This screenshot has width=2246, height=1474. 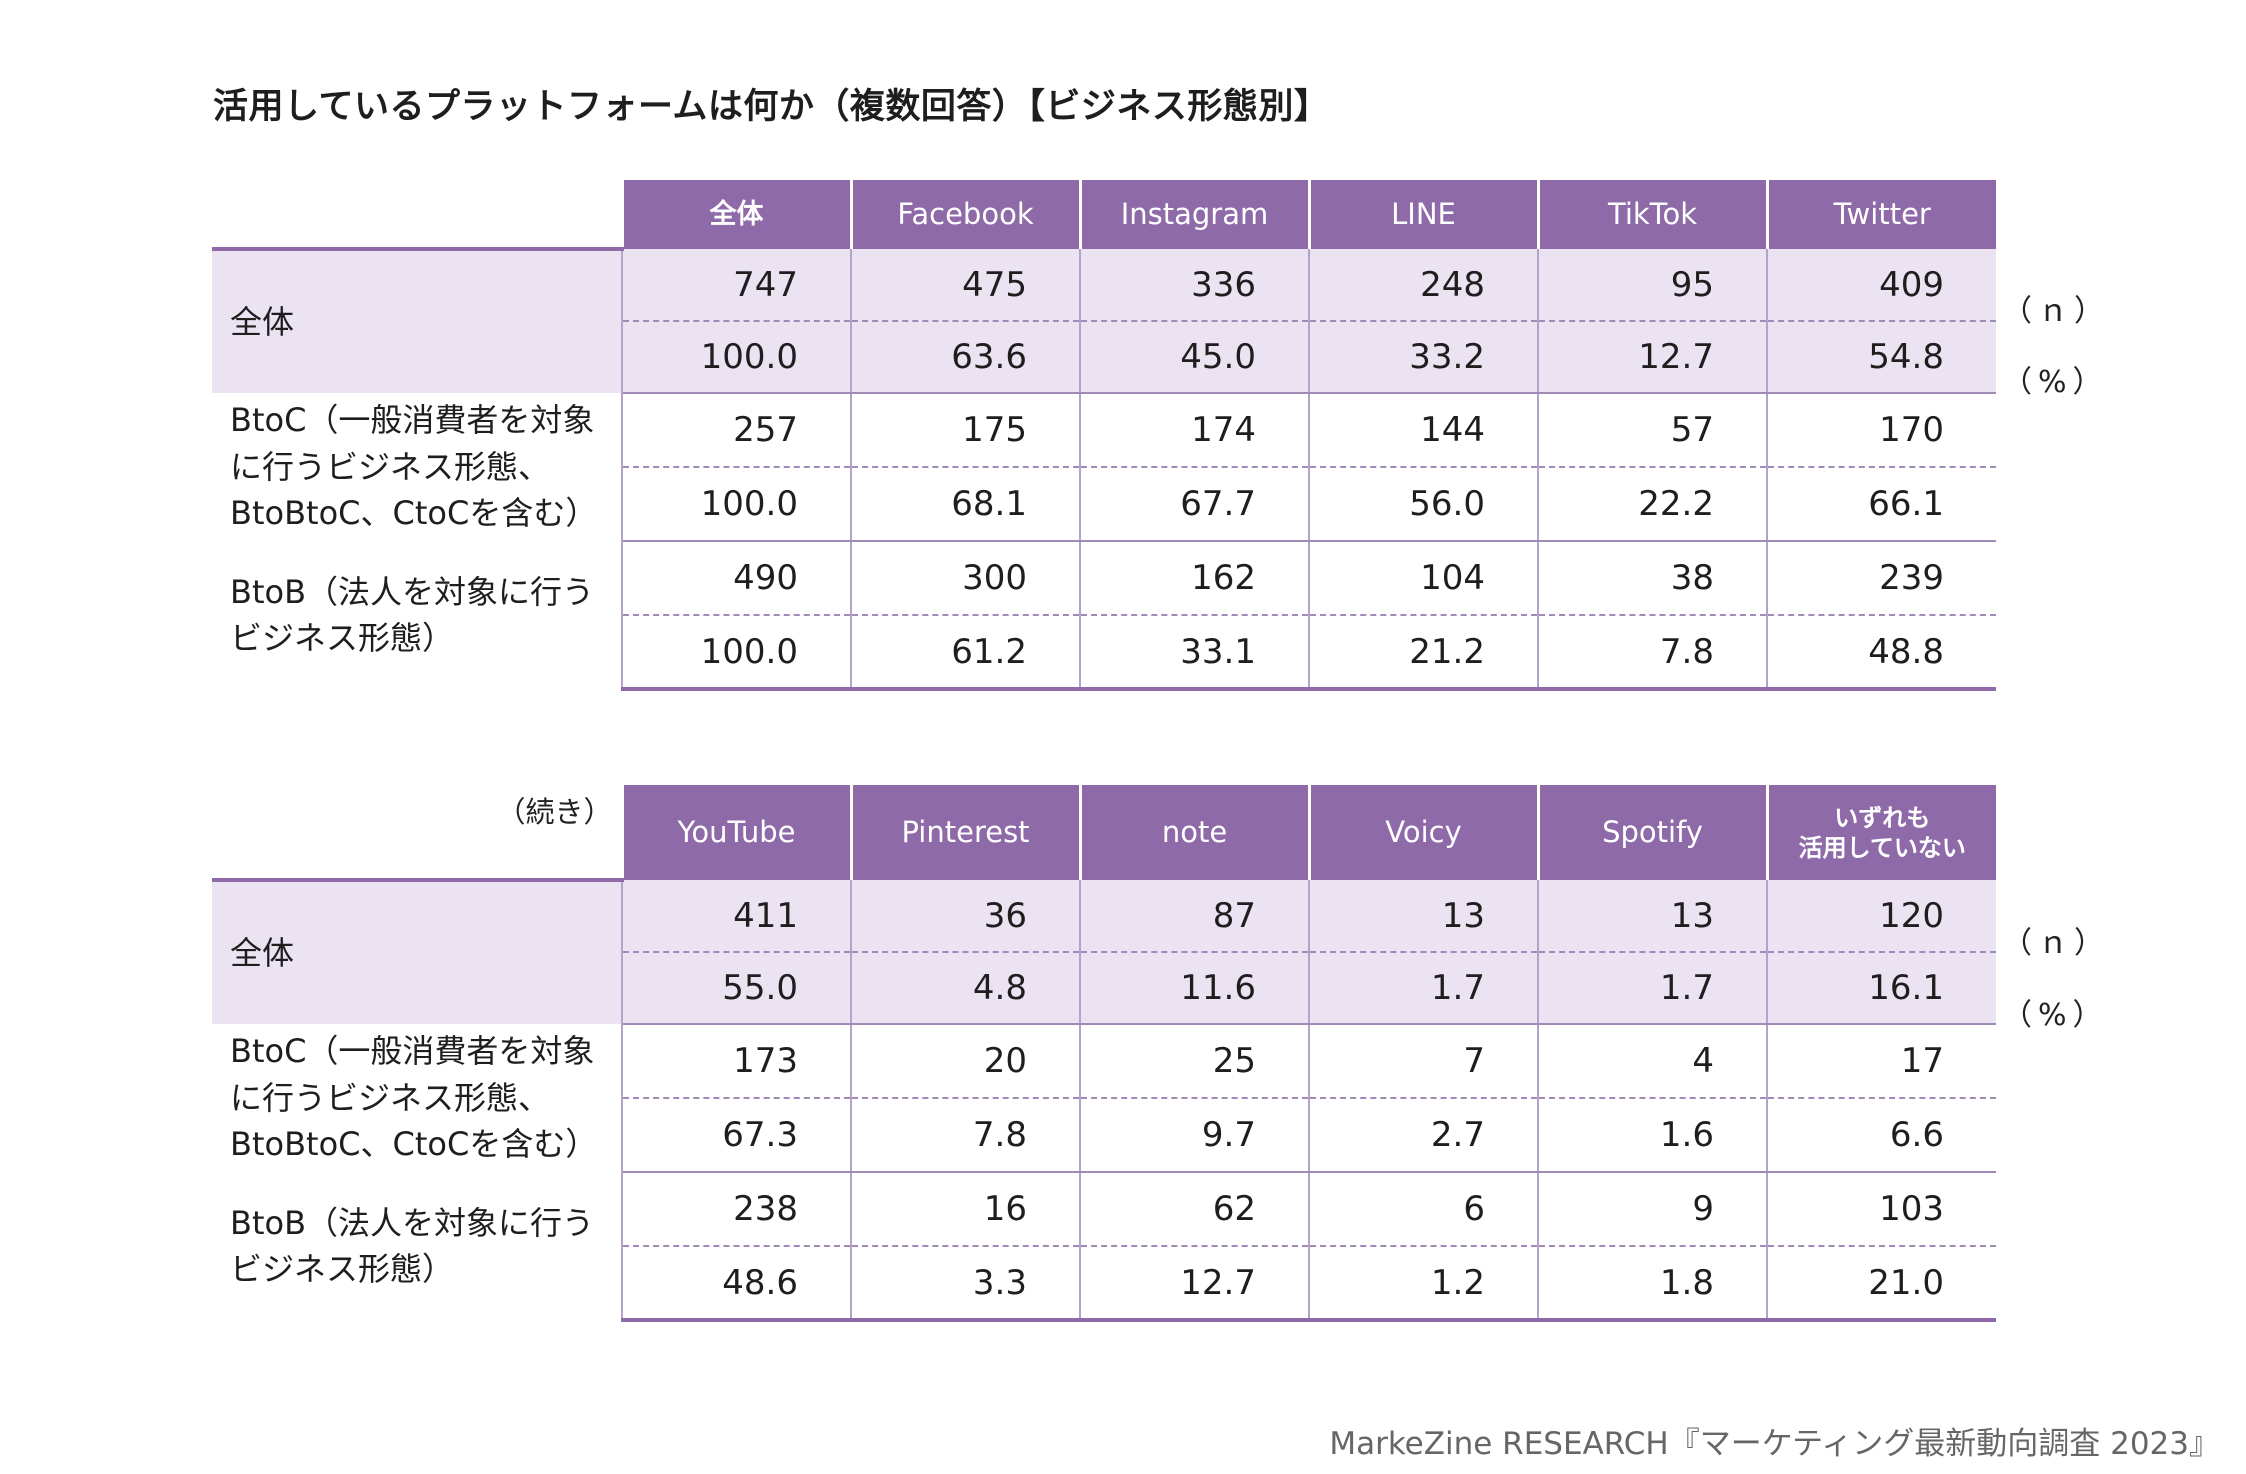 What do you see at coordinates (1881, 430) in the screenshot?
I see `count-cell: 170` at bounding box center [1881, 430].